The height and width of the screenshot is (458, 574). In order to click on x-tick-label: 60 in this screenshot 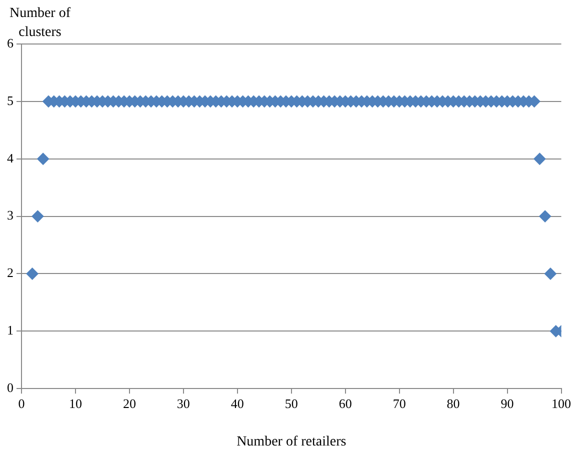, I will do `click(345, 403)`.